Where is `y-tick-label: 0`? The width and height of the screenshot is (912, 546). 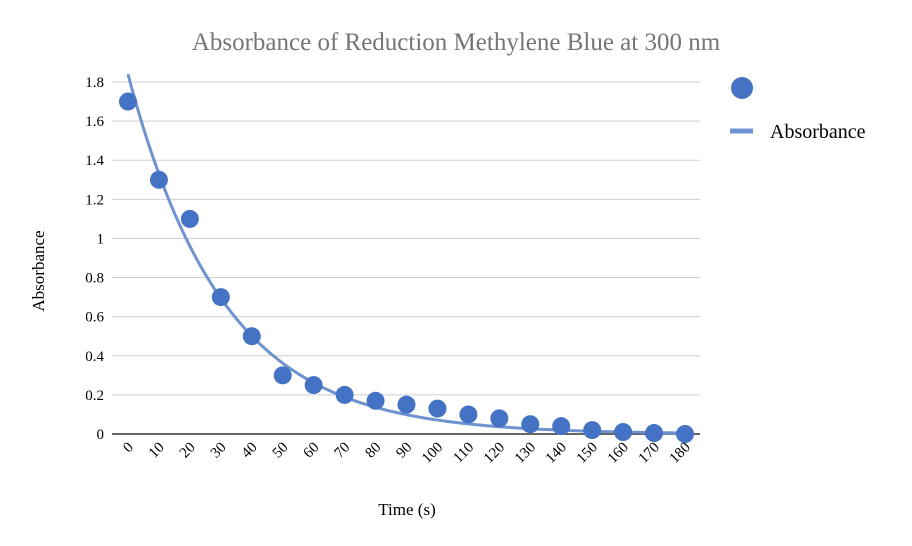
y-tick-label: 0 is located at coordinates (101, 435).